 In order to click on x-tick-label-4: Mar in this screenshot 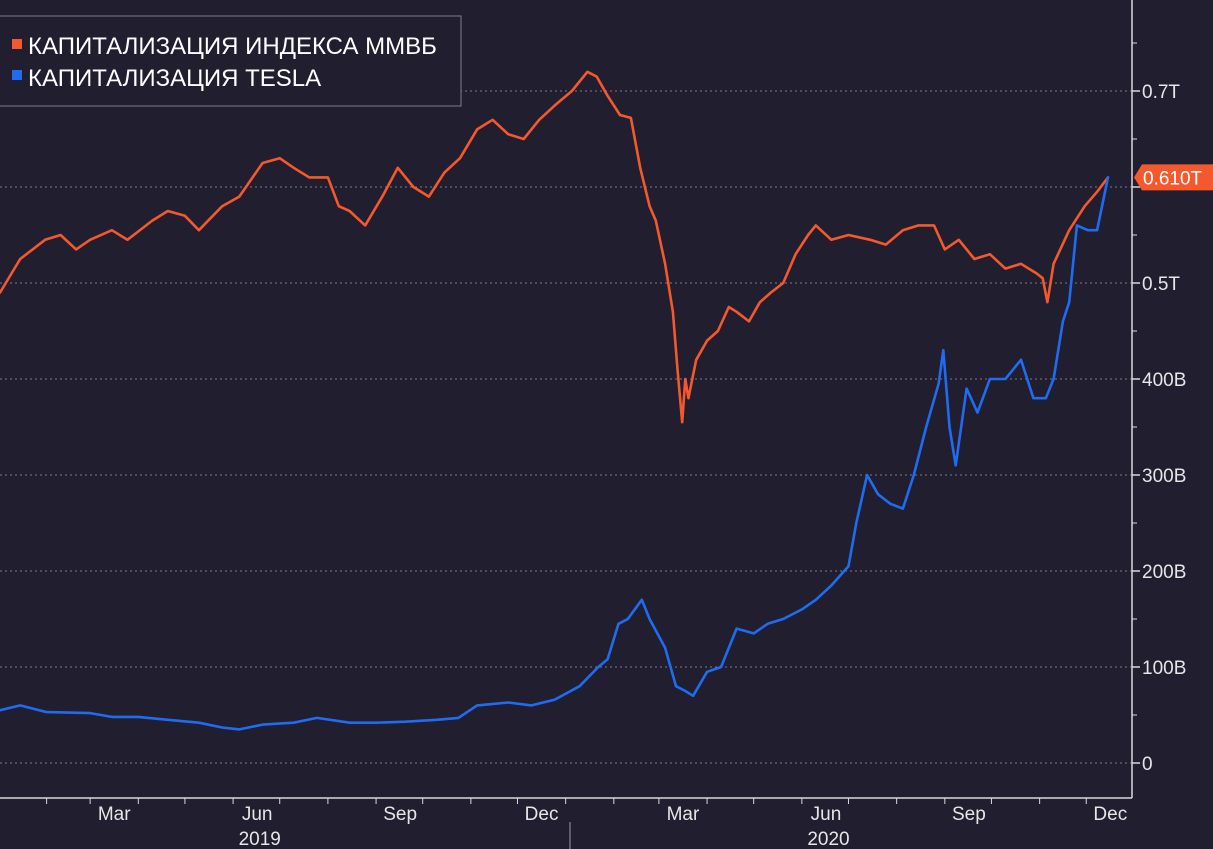, I will do `click(683, 814)`.